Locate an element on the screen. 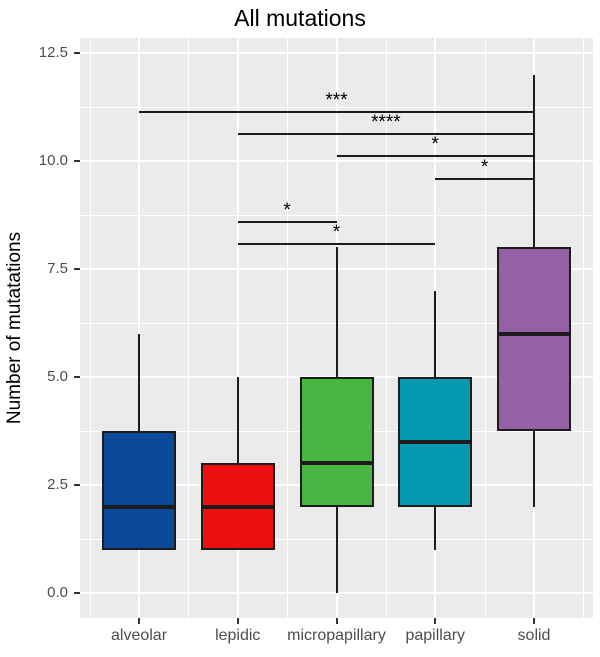  box-micropapillary is located at coordinates (336, 442).